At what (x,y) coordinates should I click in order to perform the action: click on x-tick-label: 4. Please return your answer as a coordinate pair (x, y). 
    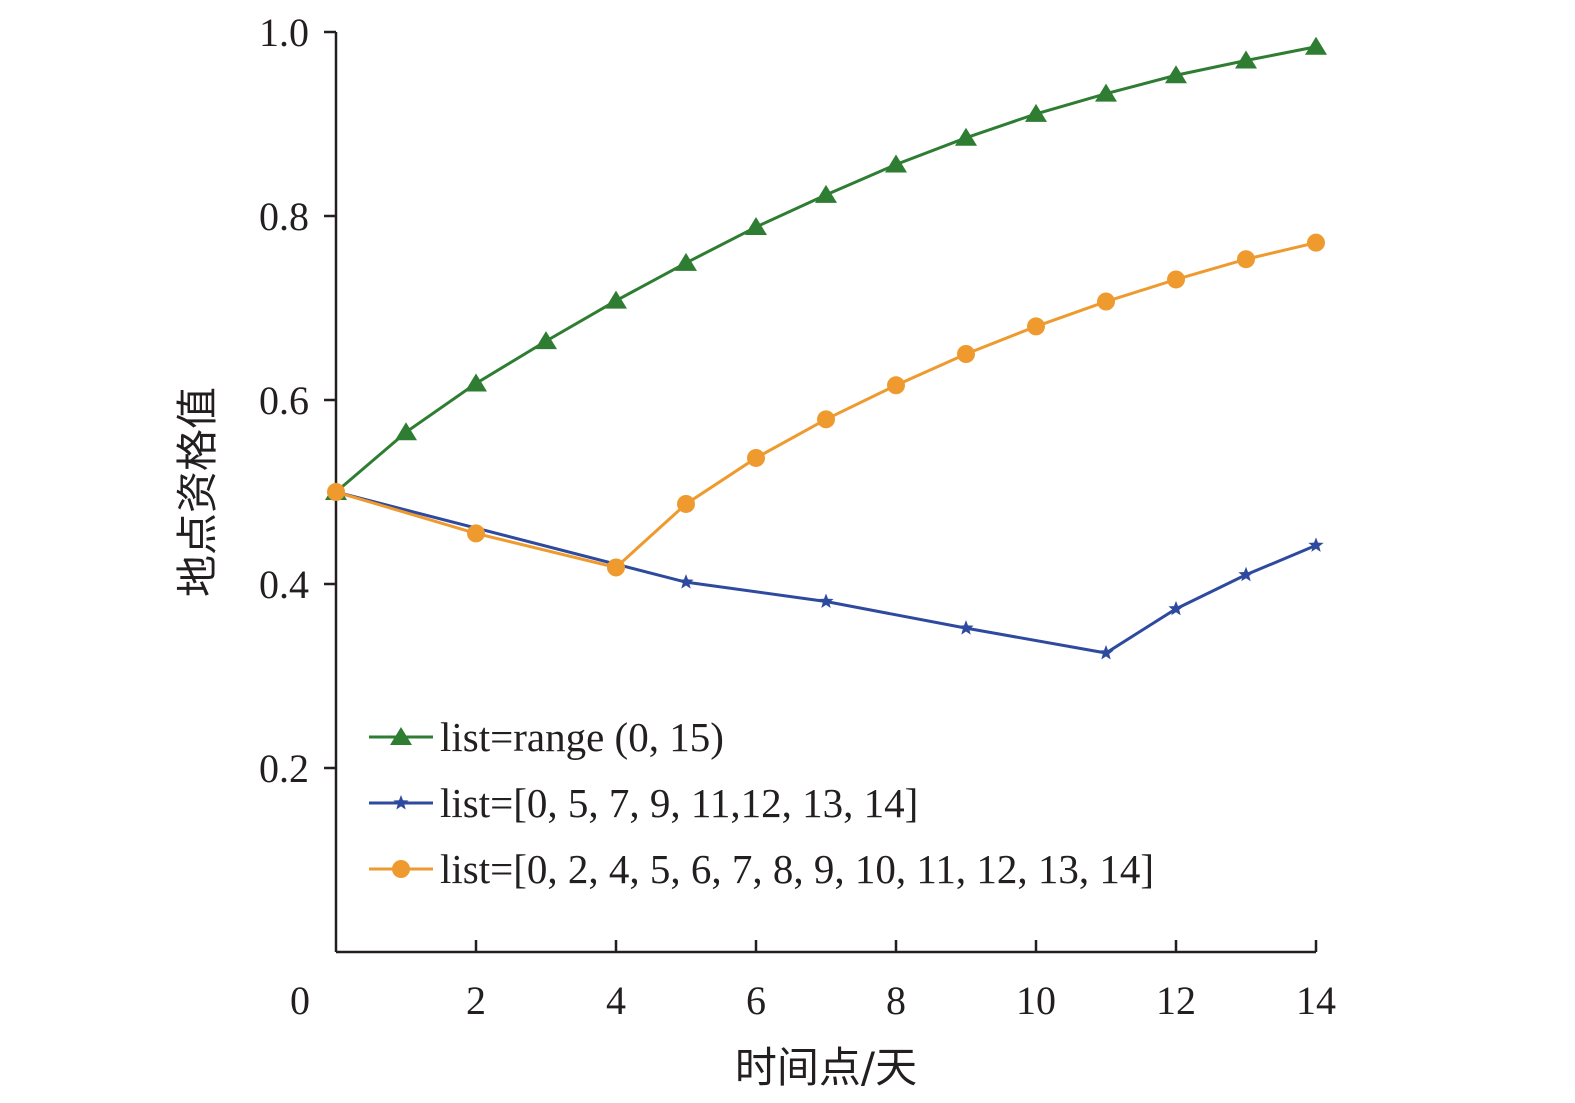
    Looking at the image, I should click on (616, 1000).